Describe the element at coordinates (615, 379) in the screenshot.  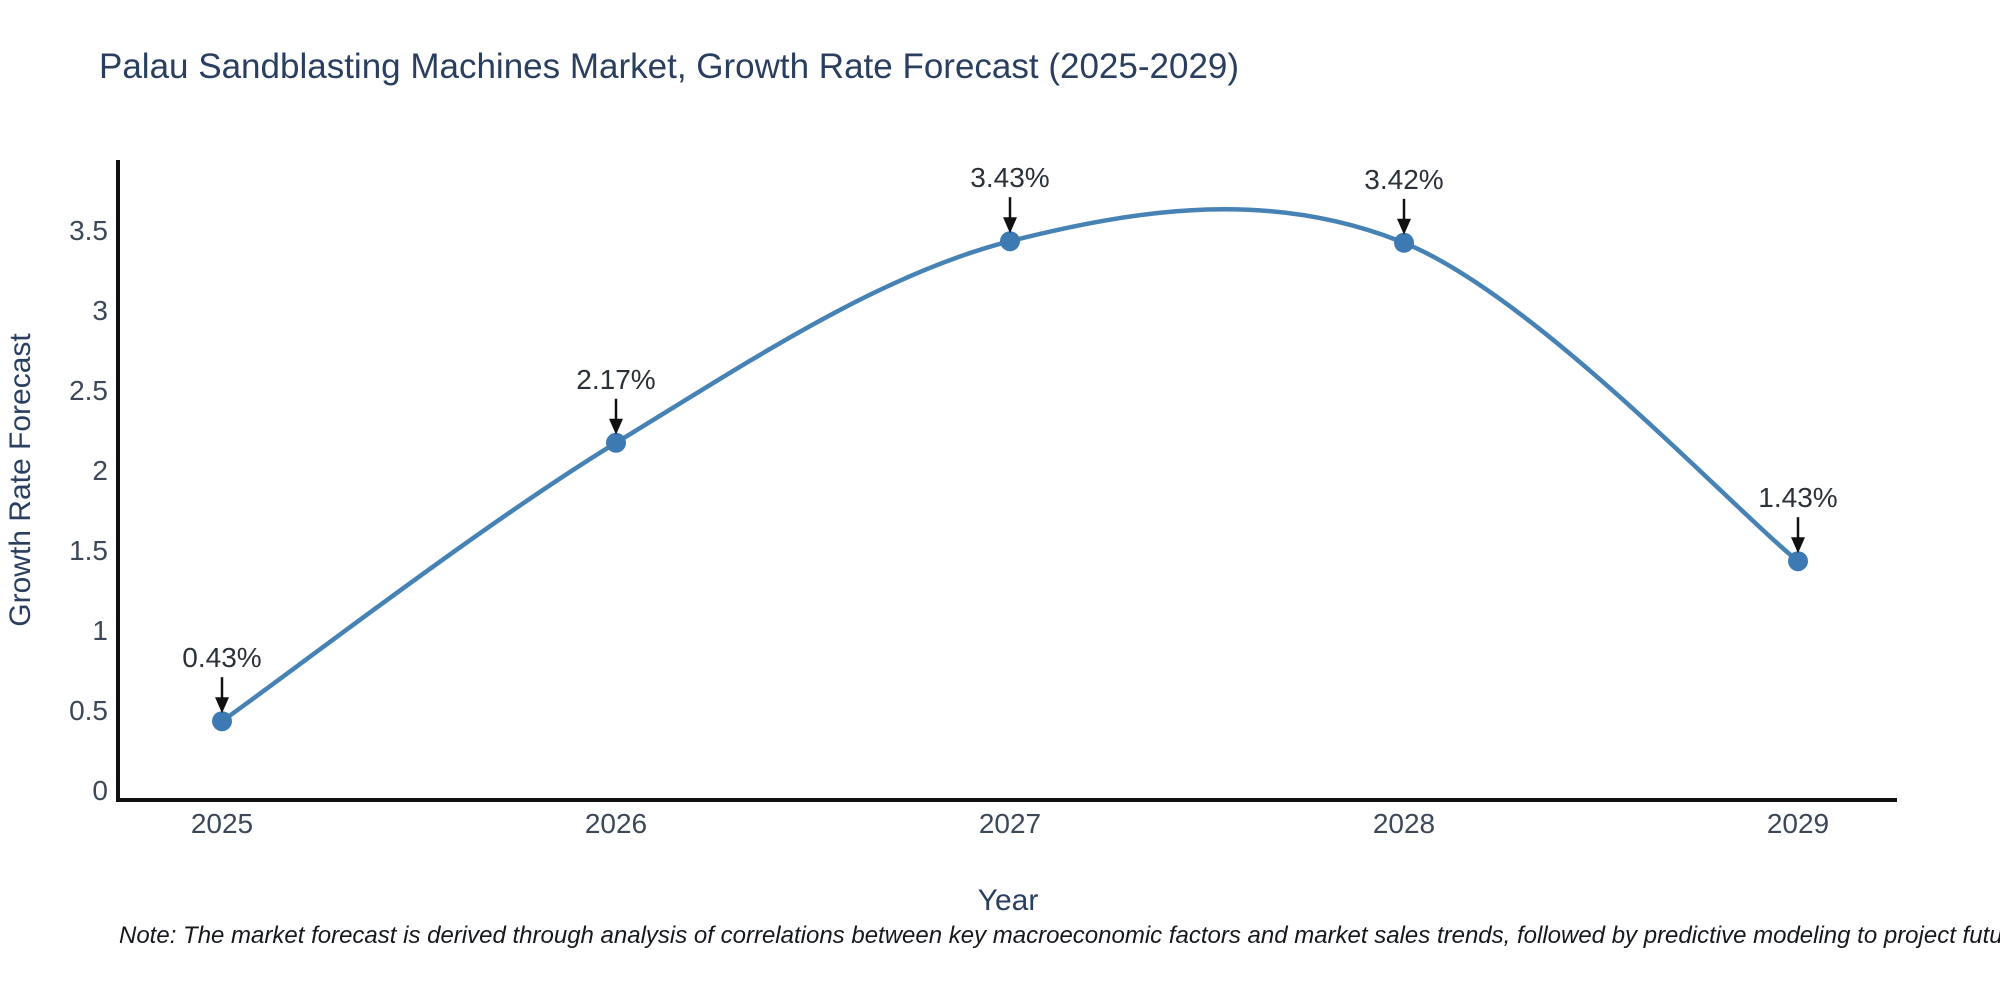
I see `annotation-label: 2.17%` at that location.